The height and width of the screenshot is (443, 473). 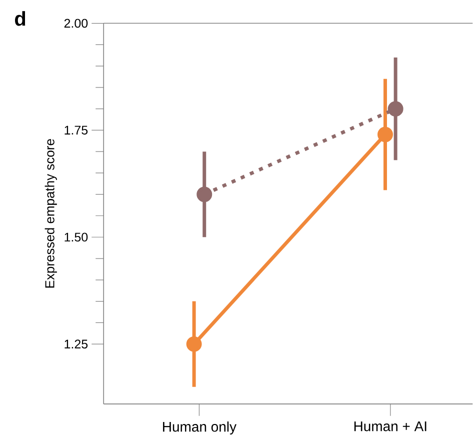 What do you see at coordinates (76, 130) in the screenshot?
I see `y-tick-label: 1.75` at bounding box center [76, 130].